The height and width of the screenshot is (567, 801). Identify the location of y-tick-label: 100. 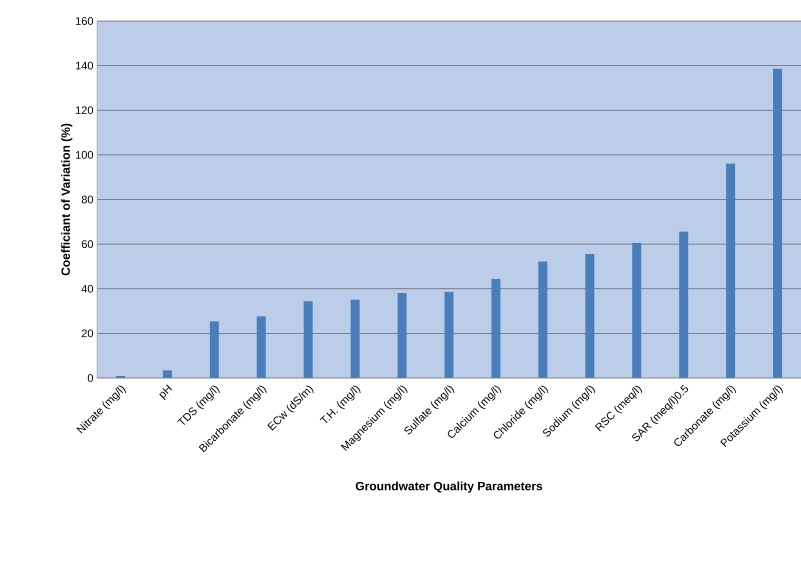
(85, 154).